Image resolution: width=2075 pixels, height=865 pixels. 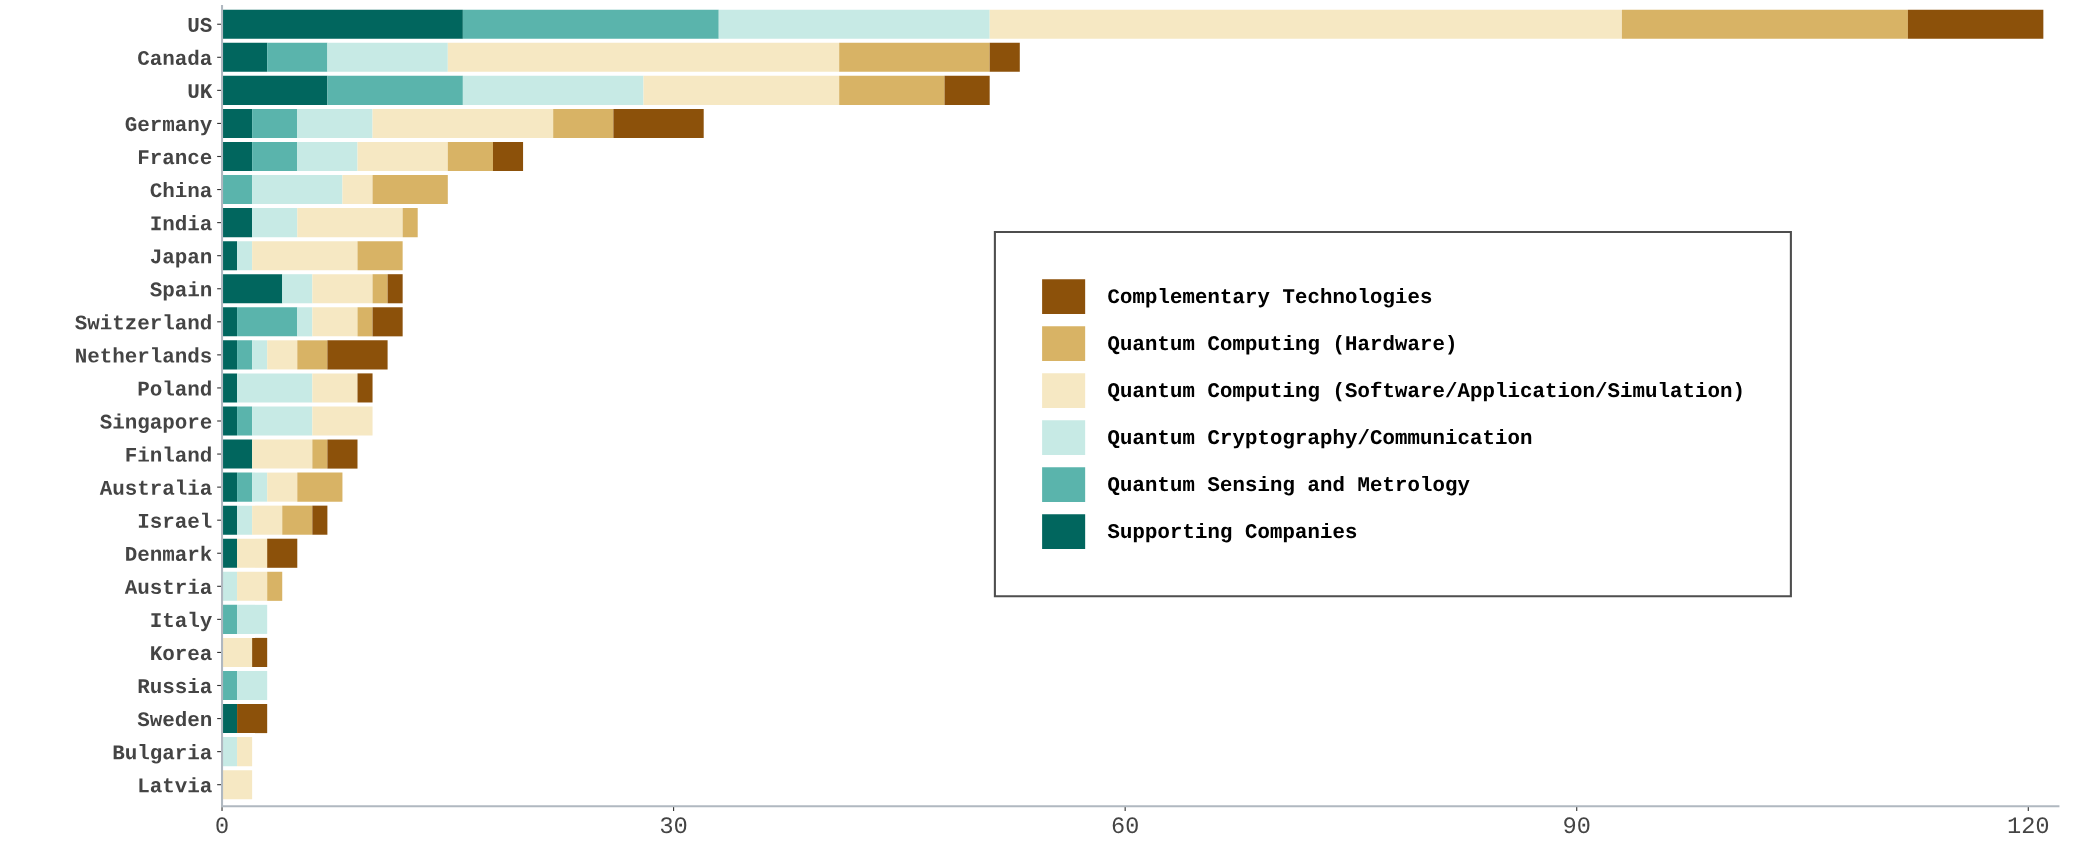 What do you see at coordinates (200, 24) in the screenshot?
I see `y-tick-label: US` at bounding box center [200, 24].